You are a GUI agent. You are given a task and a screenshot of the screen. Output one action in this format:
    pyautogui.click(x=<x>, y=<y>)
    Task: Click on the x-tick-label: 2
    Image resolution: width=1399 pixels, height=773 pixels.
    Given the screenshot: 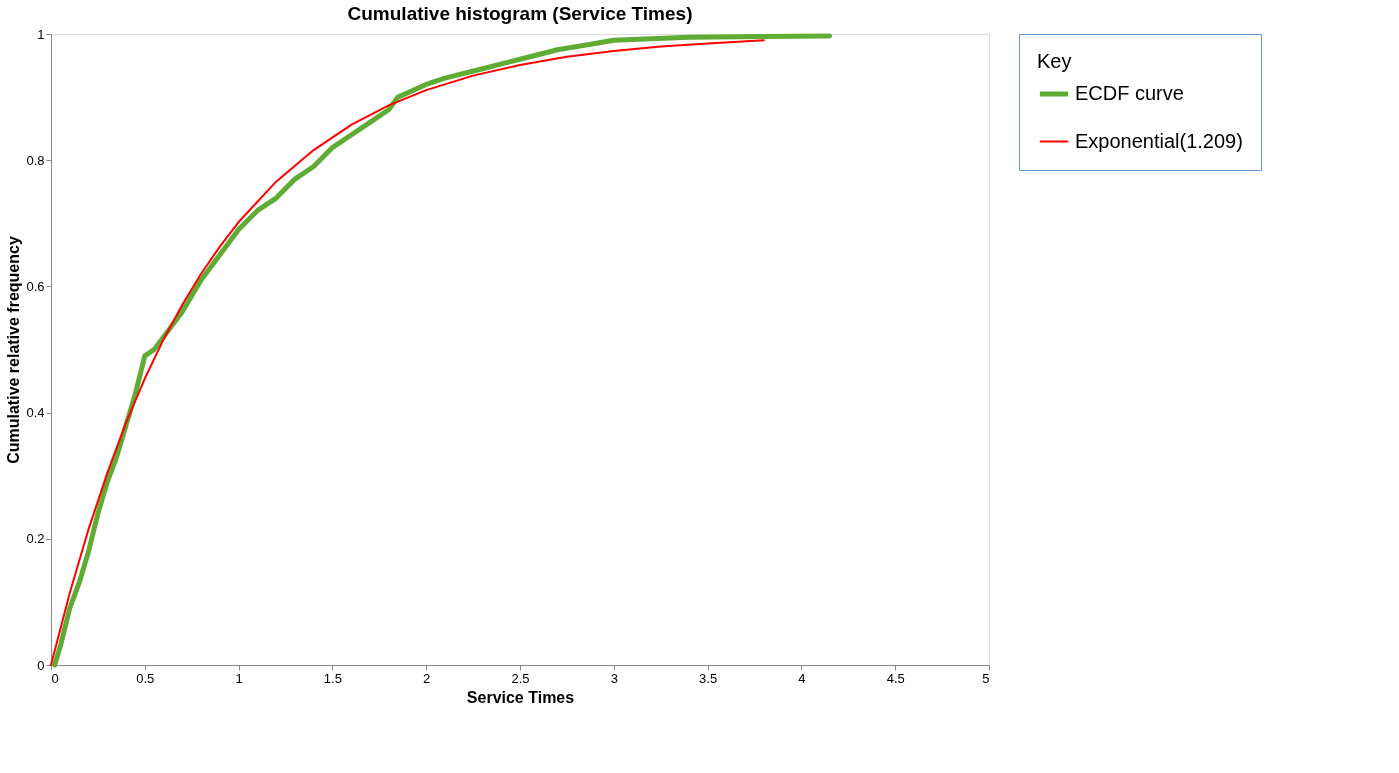 What is the action you would take?
    pyautogui.click(x=427, y=678)
    